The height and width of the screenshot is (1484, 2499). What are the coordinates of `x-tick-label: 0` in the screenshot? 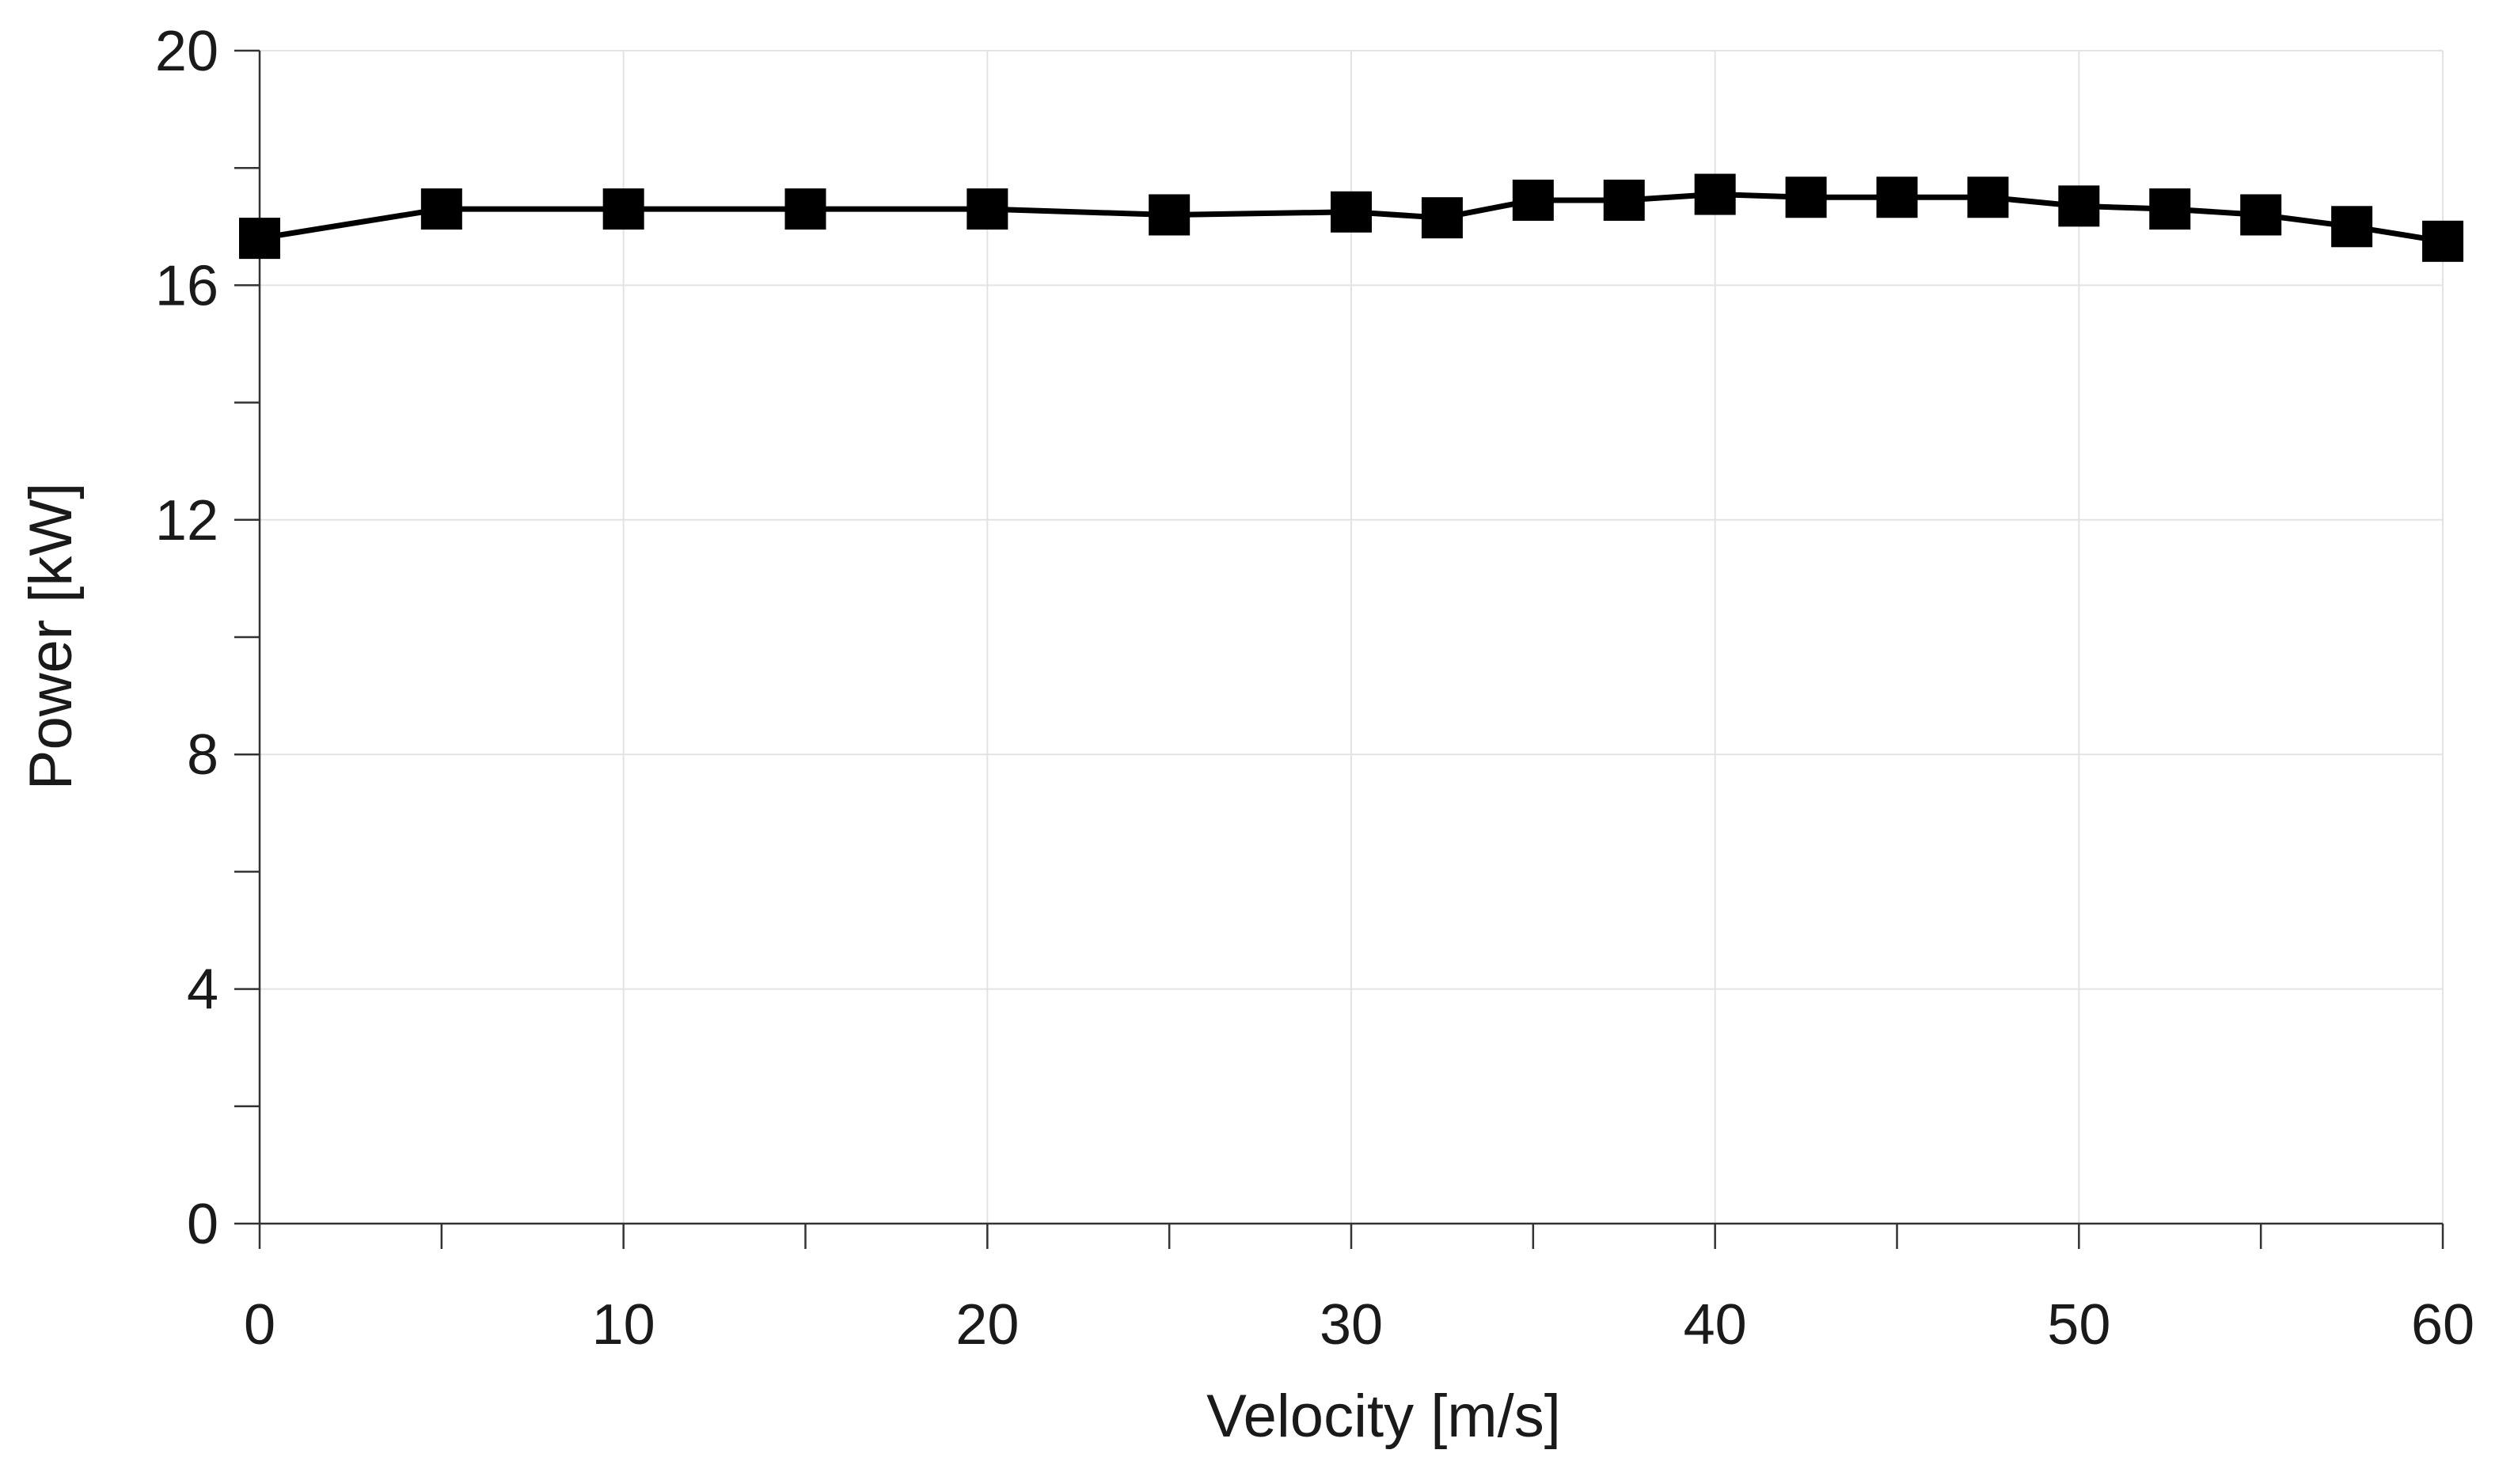 It's located at (259, 1325).